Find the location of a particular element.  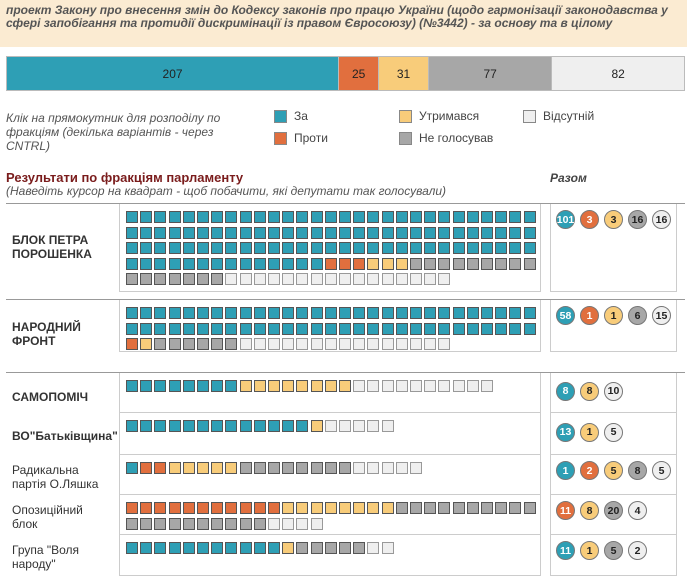

summary-segment-vids: 82 is located at coordinates (618, 73).